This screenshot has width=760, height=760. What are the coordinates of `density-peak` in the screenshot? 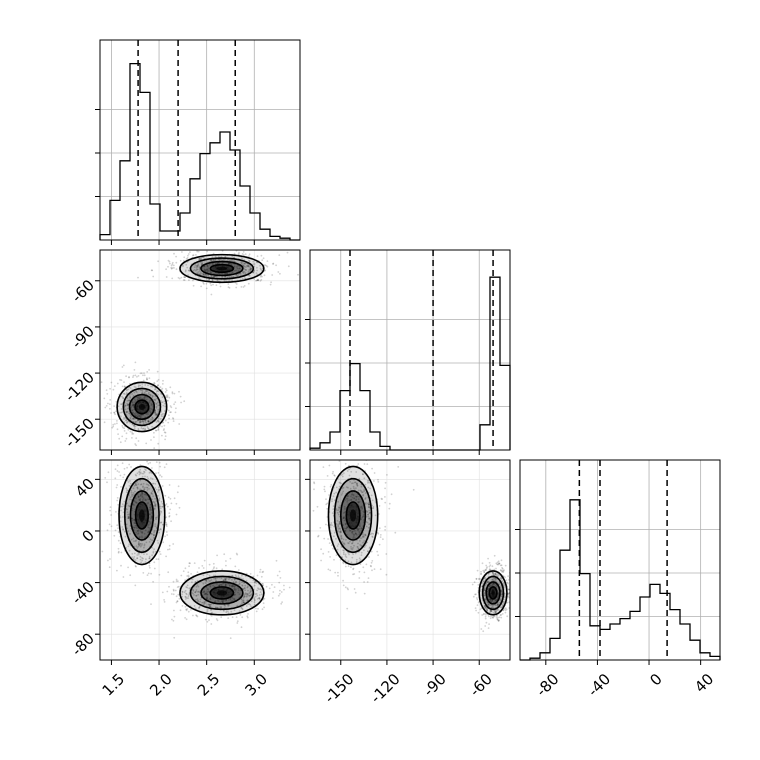 It's located at (141, 406).